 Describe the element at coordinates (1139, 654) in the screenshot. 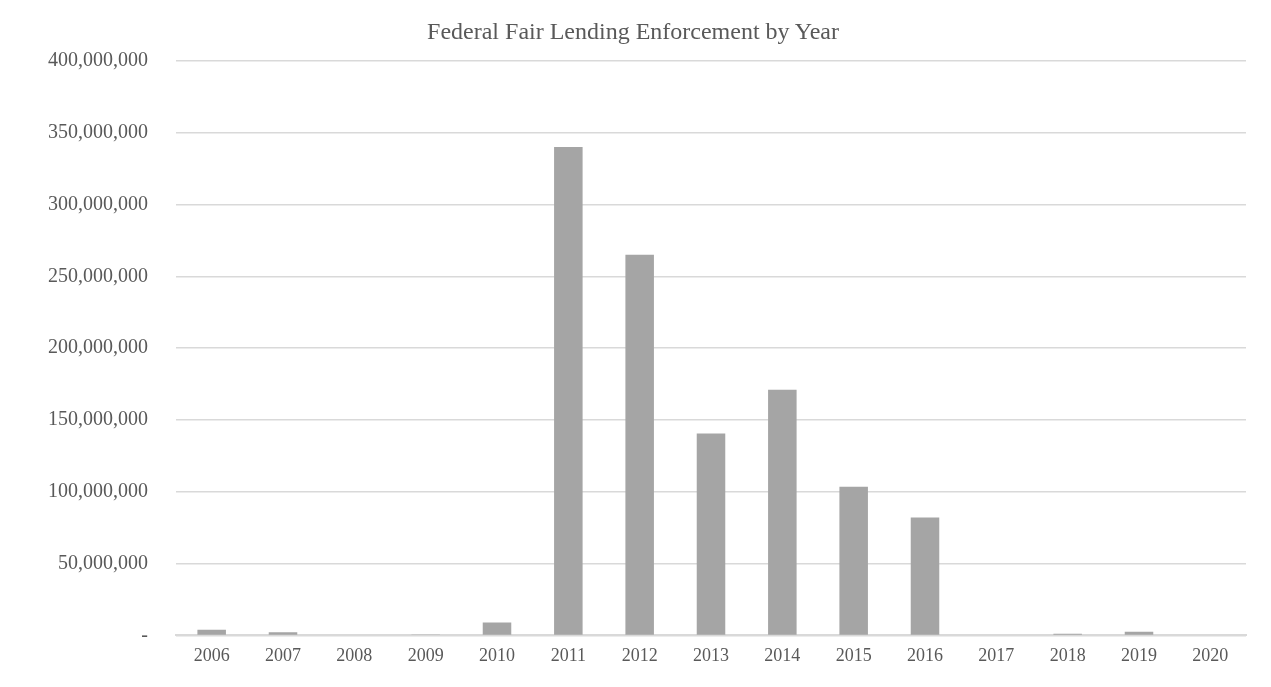

I see `x-tick-label: 2019` at that location.